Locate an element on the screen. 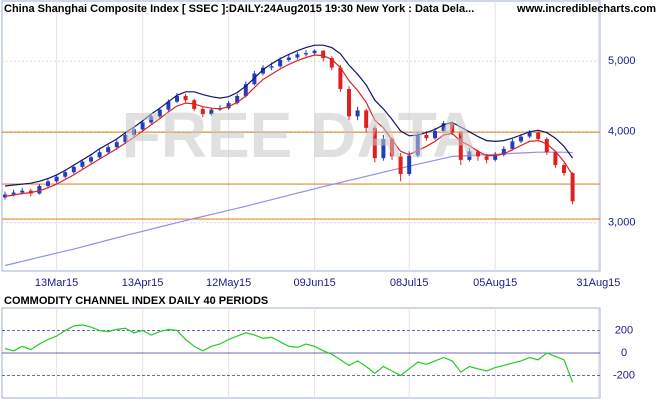  cci-title: COMMODITY CHANNEL INDEX DAILY 40 PERIODS is located at coordinates (136, 301).